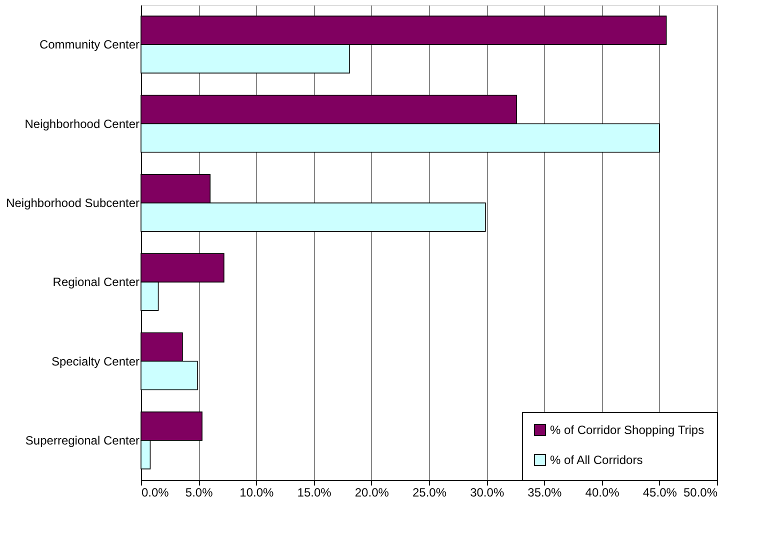 The height and width of the screenshot is (534, 769). What do you see at coordinates (596, 460) in the screenshot?
I see `legend-label: % of All Corridors` at bounding box center [596, 460].